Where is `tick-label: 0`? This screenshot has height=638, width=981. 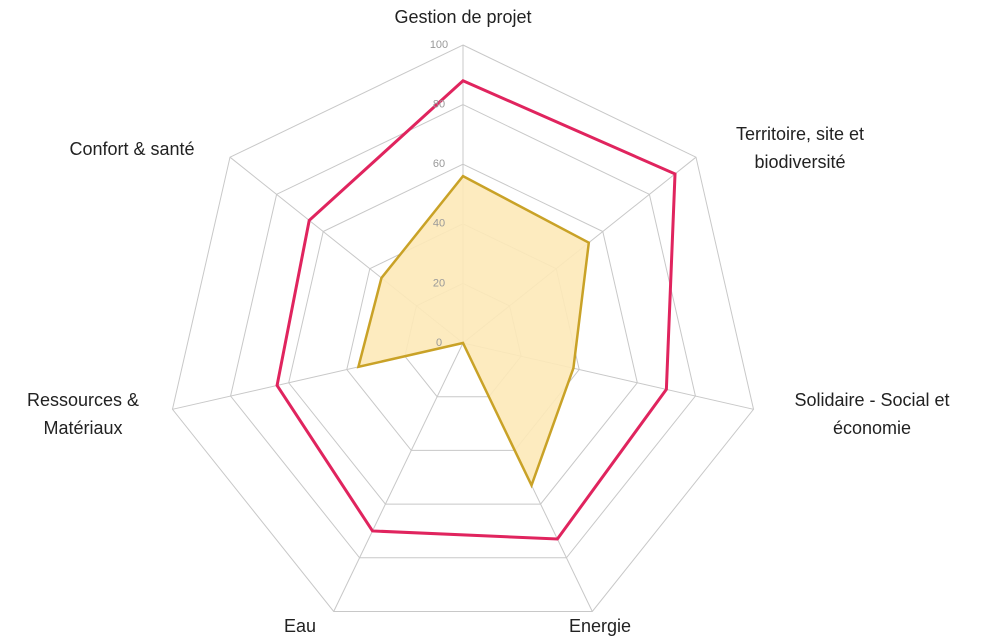
tick-label: 0 is located at coordinates (439, 343).